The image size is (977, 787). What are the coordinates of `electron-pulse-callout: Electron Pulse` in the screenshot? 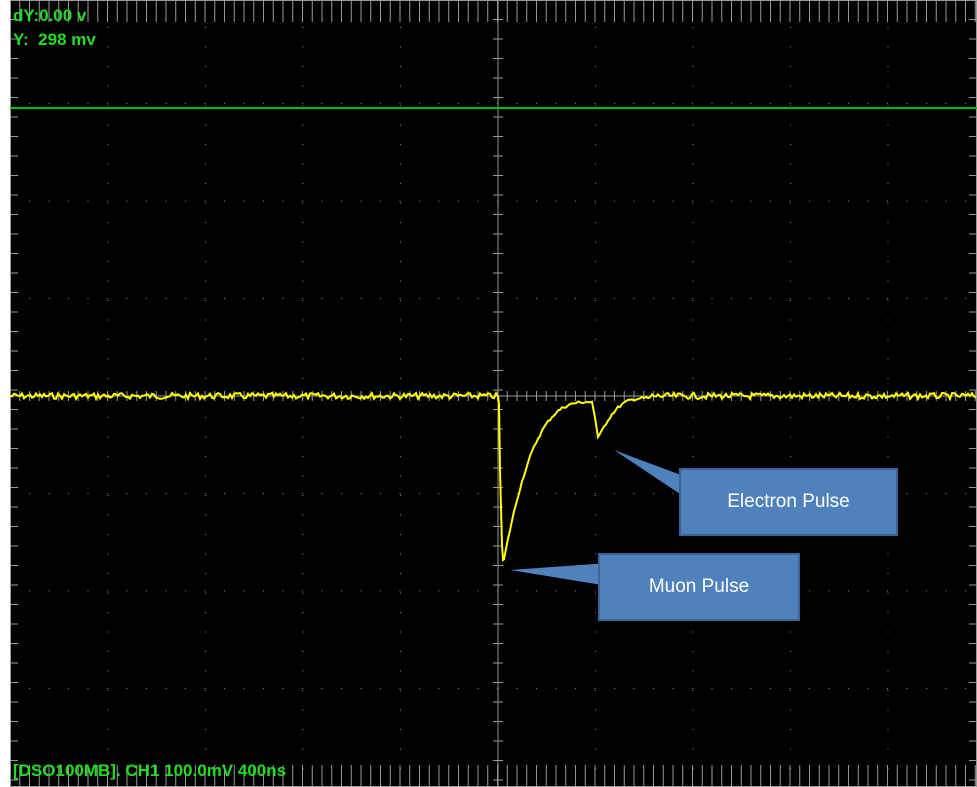 It's located at (788, 502).